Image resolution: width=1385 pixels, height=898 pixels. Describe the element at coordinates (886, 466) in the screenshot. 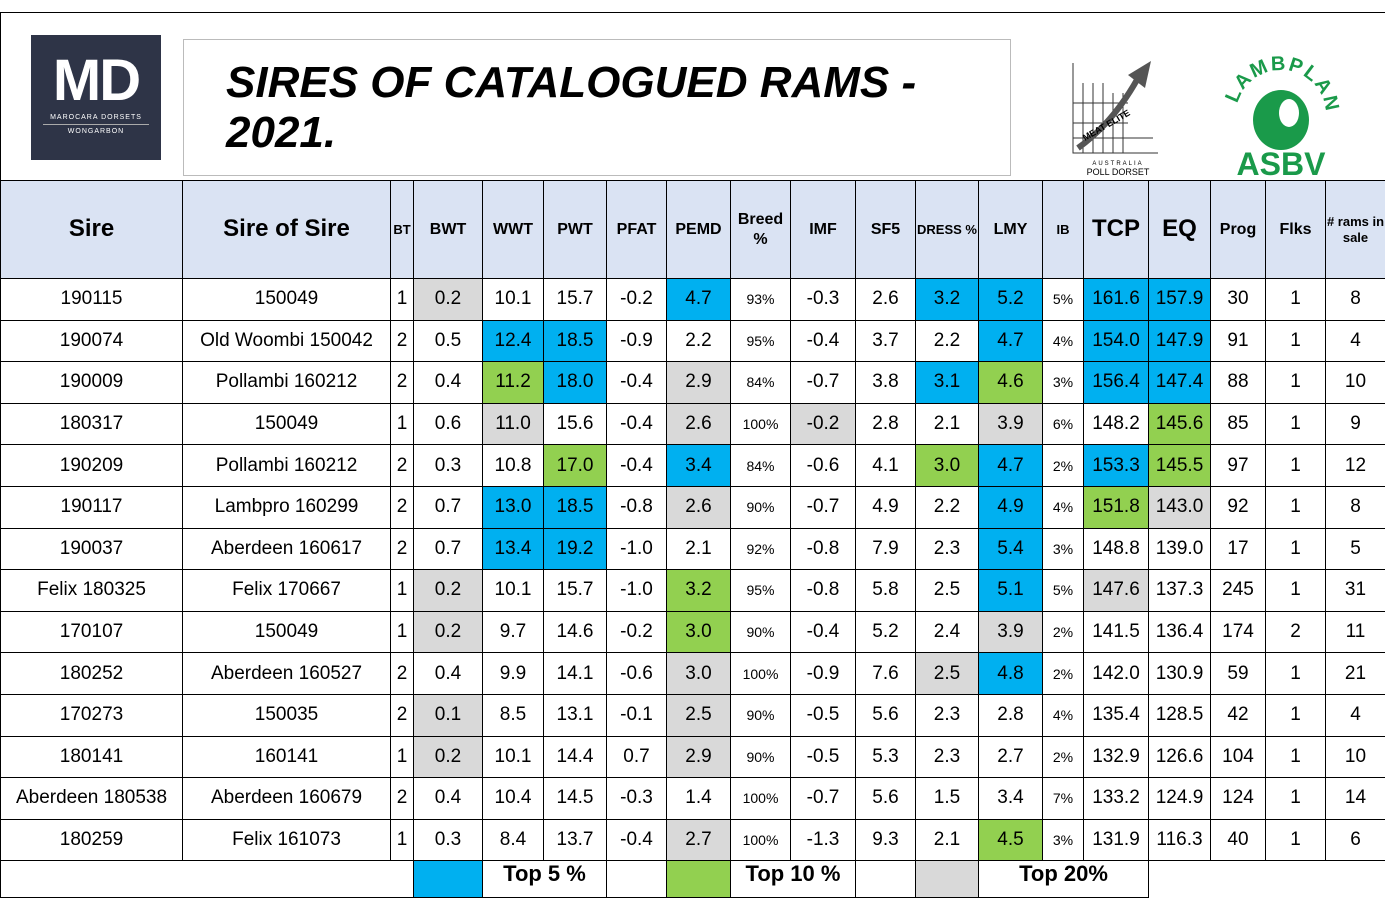

I see `cell: 4.1` at that location.